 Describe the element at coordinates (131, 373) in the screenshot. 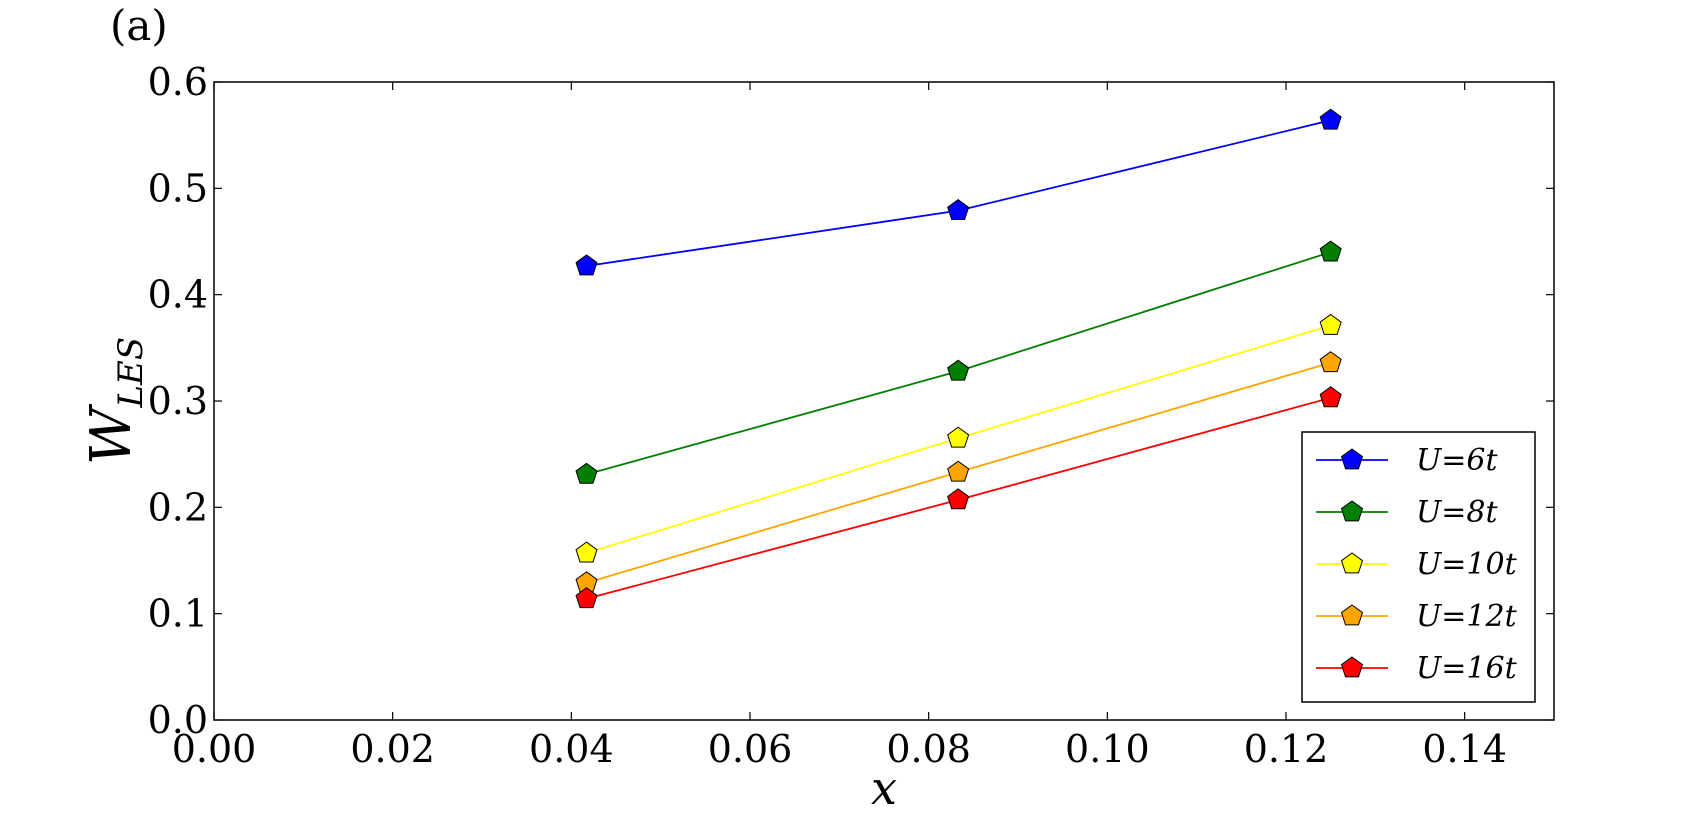

I see `y-axis-label-sub: LES` at that location.